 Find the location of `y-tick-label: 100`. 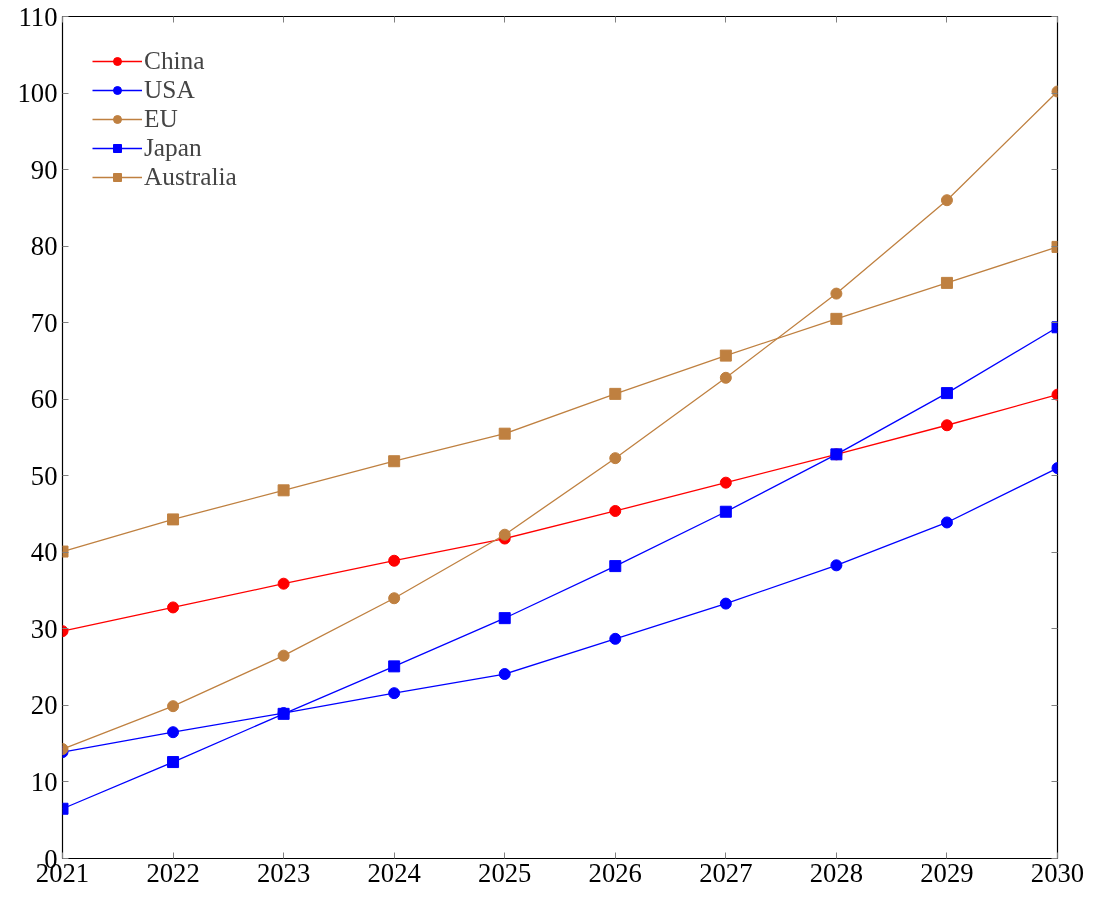

y-tick-label: 100 is located at coordinates (37, 93).